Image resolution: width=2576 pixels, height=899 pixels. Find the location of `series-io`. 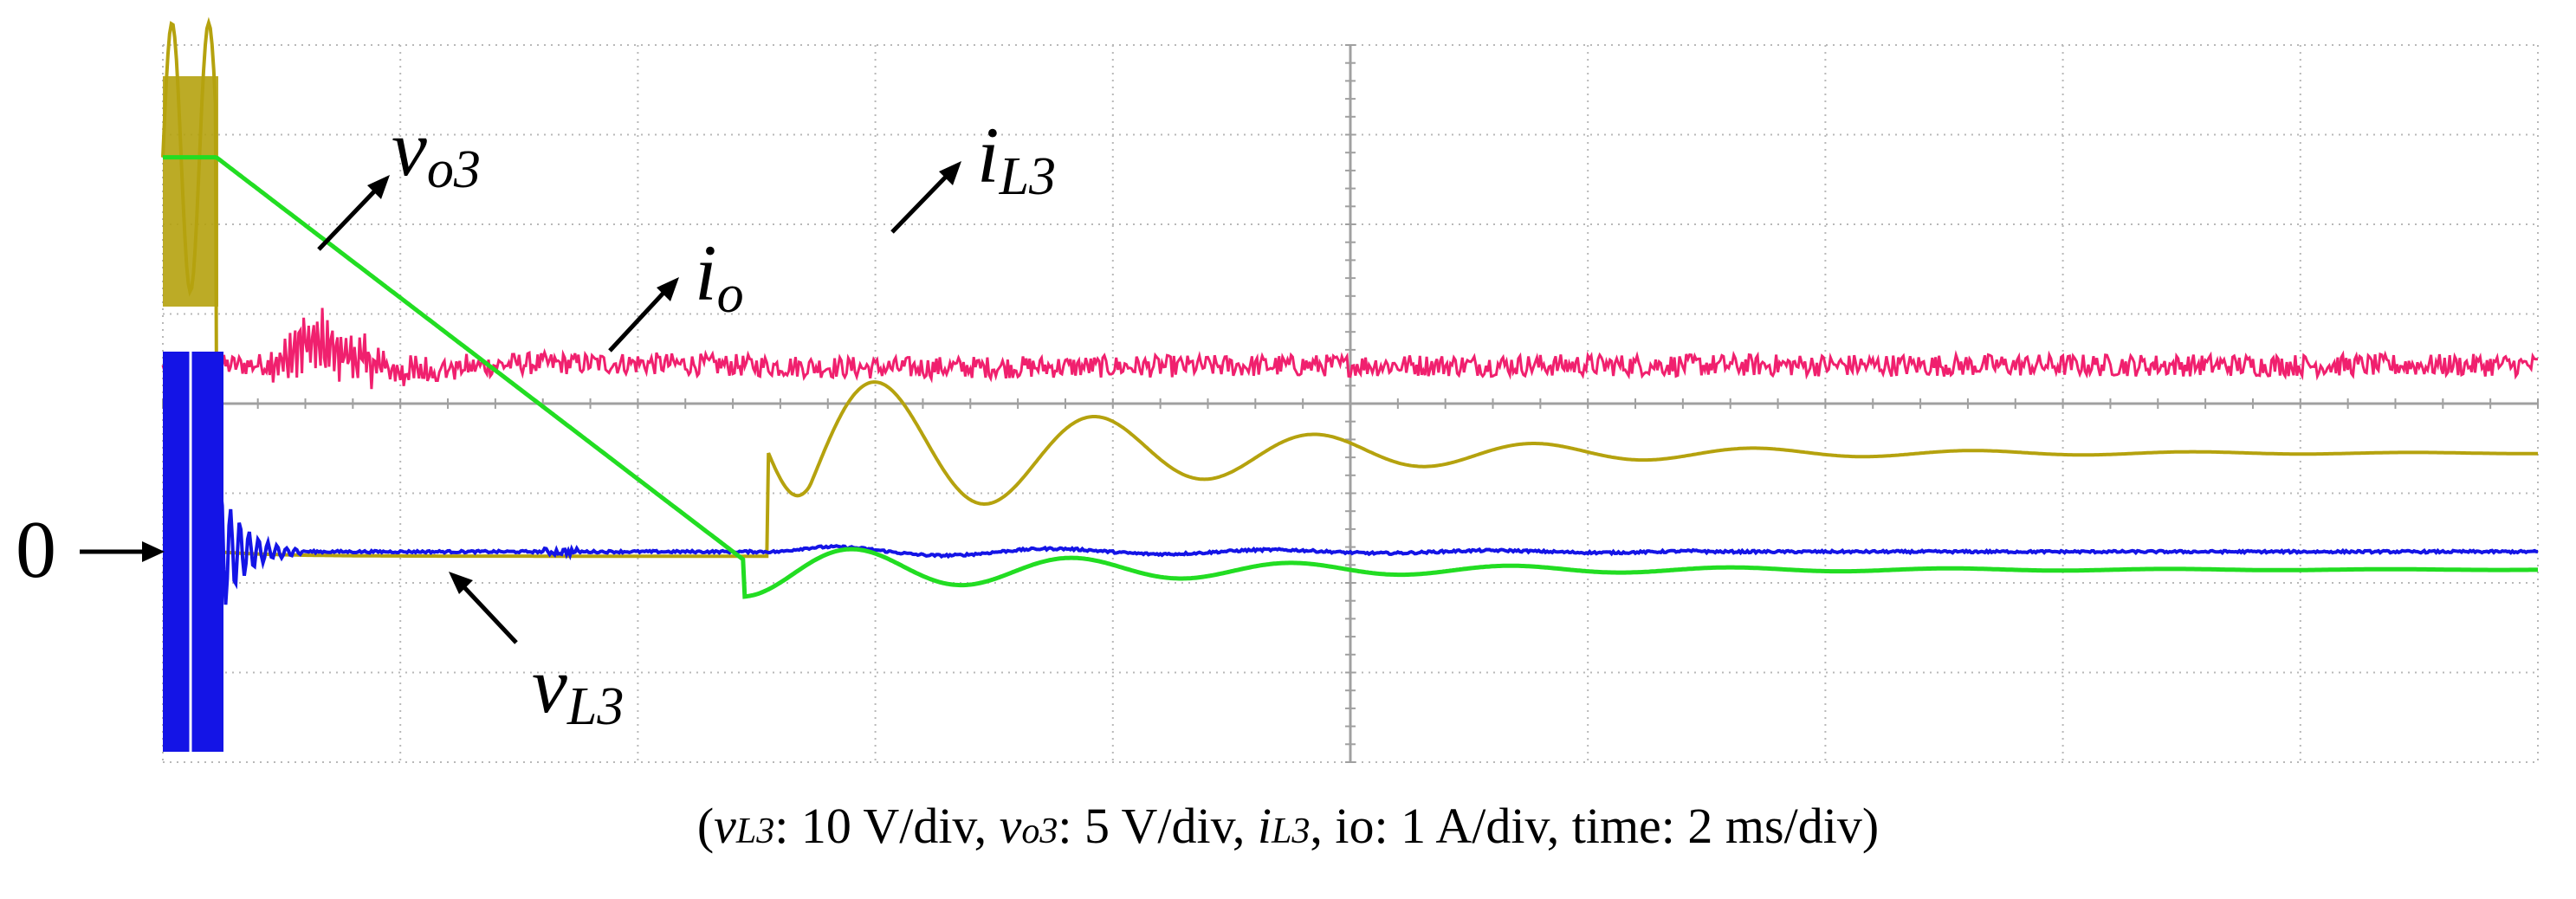

series-io is located at coordinates (1350, 348).